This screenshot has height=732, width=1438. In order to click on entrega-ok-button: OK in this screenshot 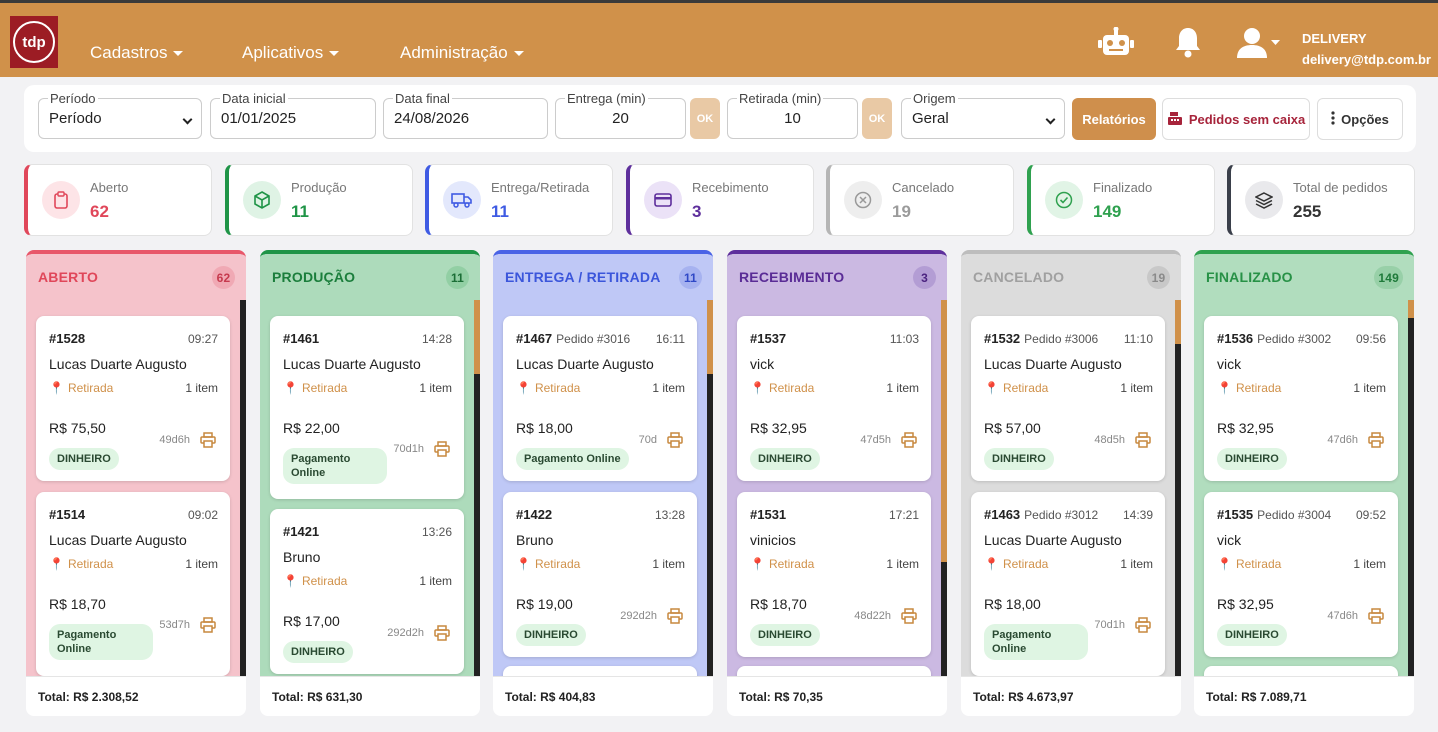, I will do `click(705, 118)`.